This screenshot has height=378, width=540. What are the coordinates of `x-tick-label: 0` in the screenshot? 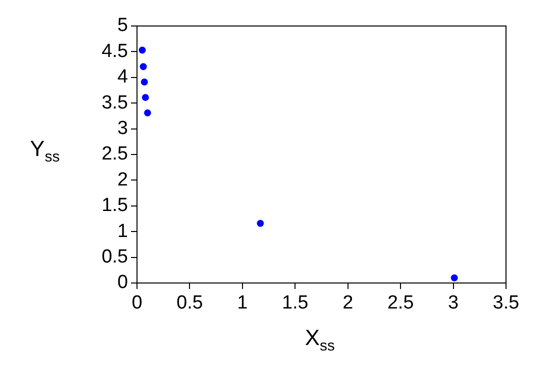 It's located at (137, 303).